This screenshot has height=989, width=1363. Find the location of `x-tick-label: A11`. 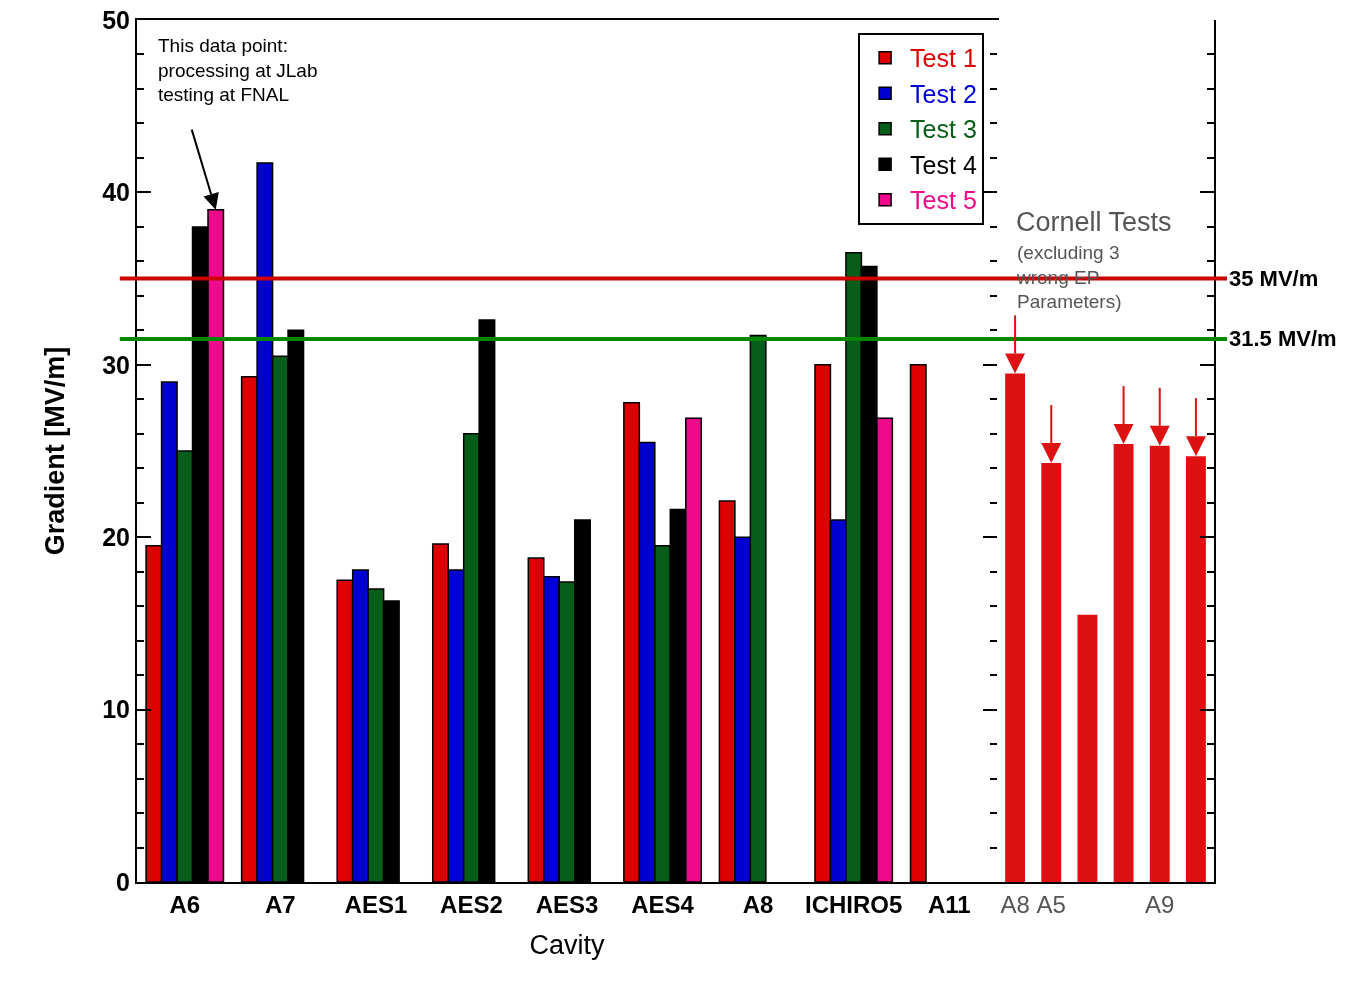

x-tick-label: A11 is located at coordinates (949, 904).